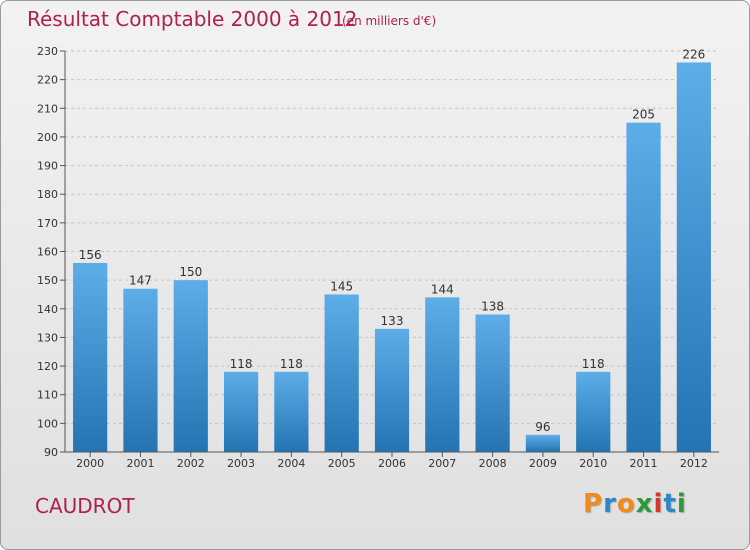 This screenshot has width=750, height=550. What do you see at coordinates (644, 463) in the screenshot?
I see `x-tick-label: 2011` at bounding box center [644, 463].